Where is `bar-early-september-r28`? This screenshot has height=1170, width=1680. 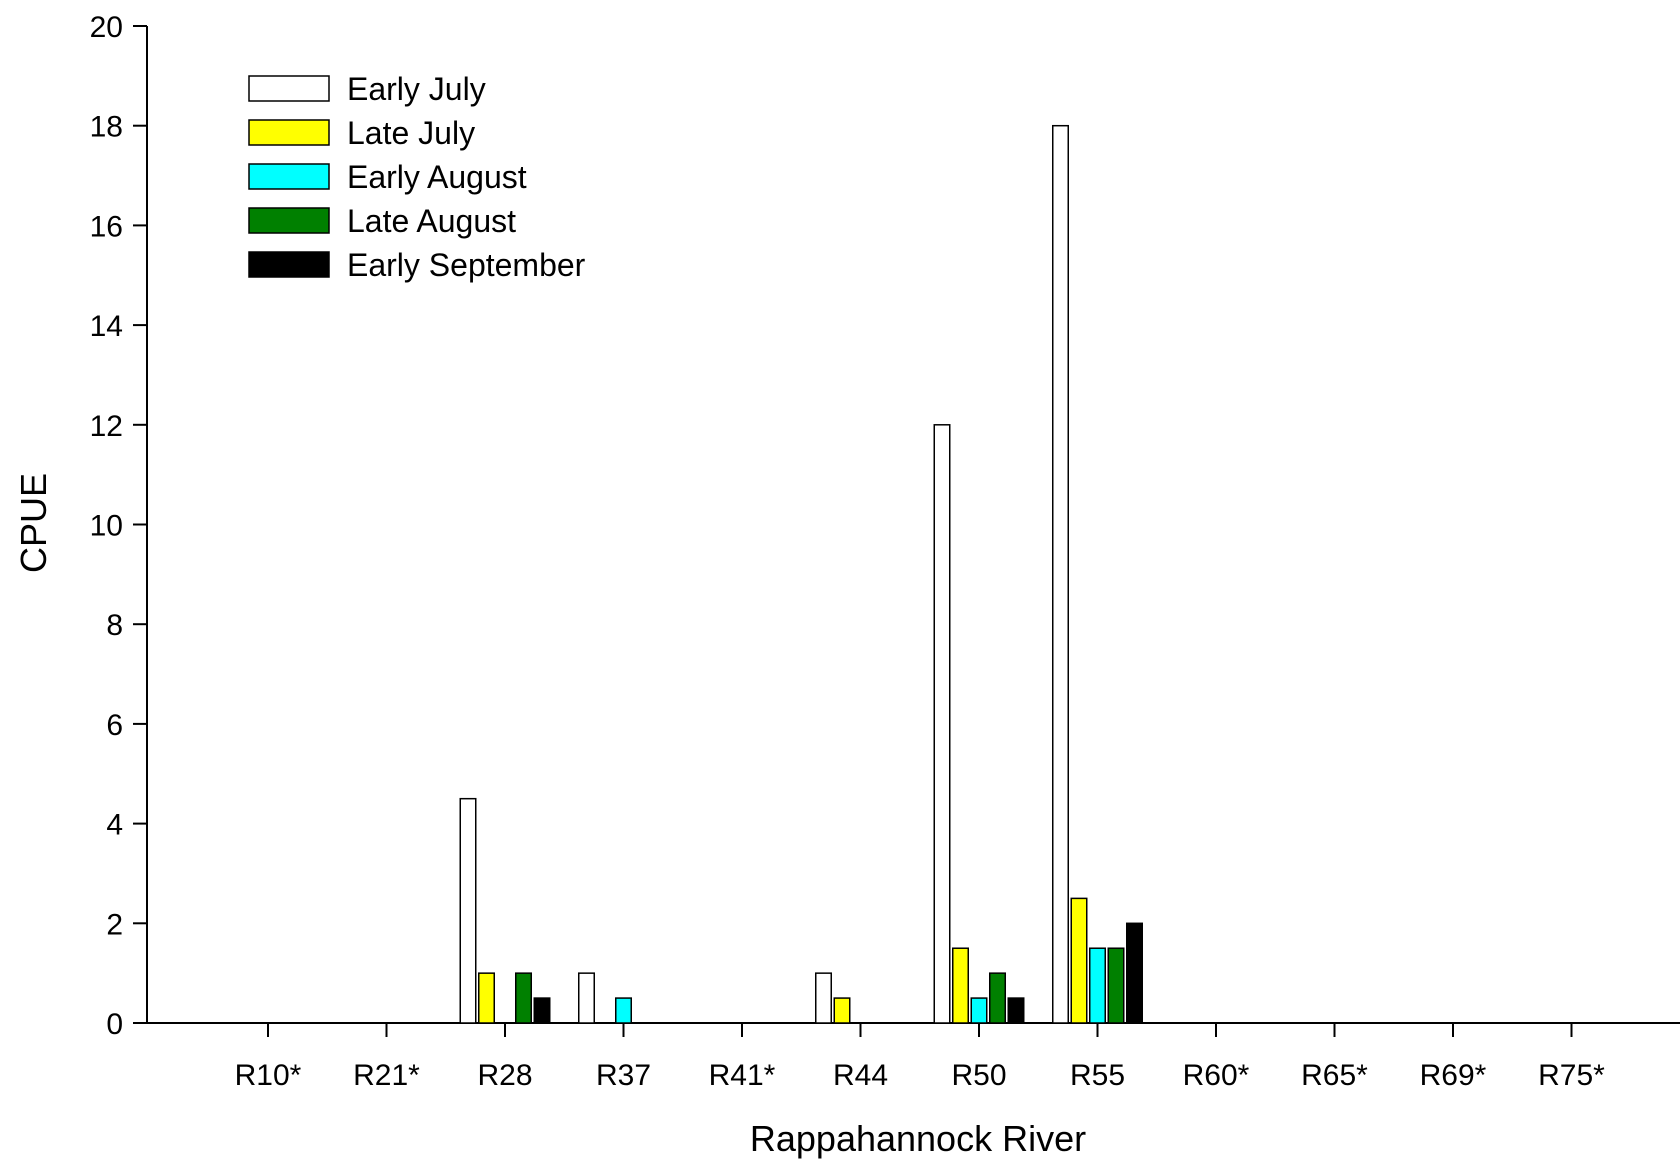
bar-early-september-r28 is located at coordinates (542, 1010).